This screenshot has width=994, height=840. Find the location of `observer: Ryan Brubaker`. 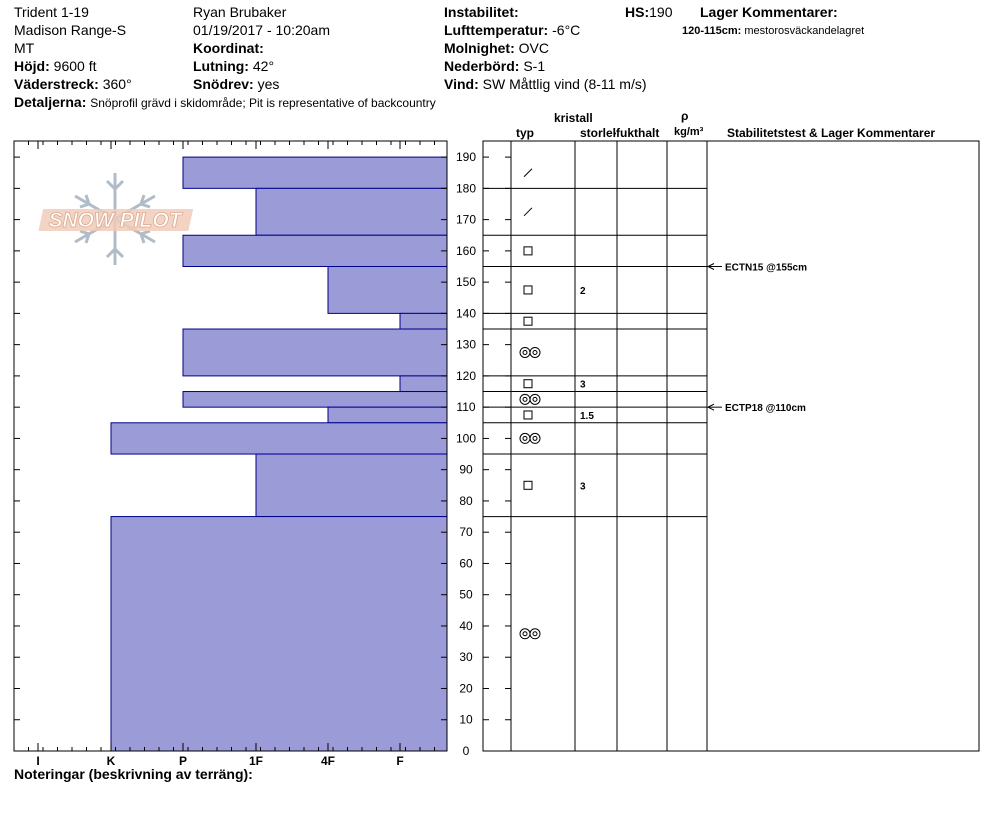

observer: Ryan Brubaker is located at coordinates (240, 12).